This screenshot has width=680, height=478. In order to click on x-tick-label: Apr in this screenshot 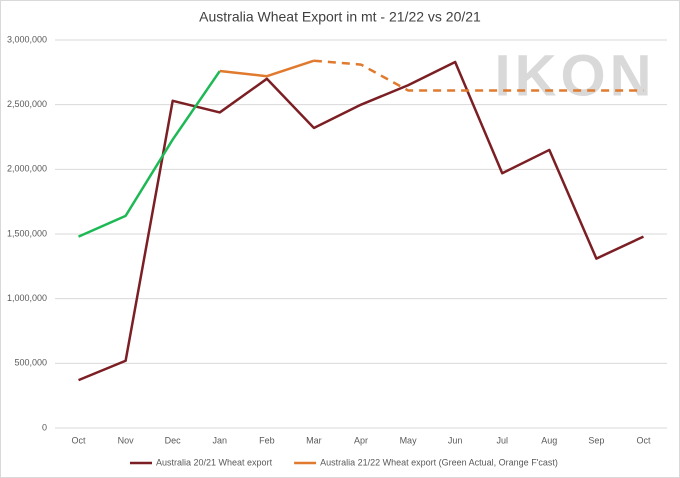, I will do `click(361, 440)`.